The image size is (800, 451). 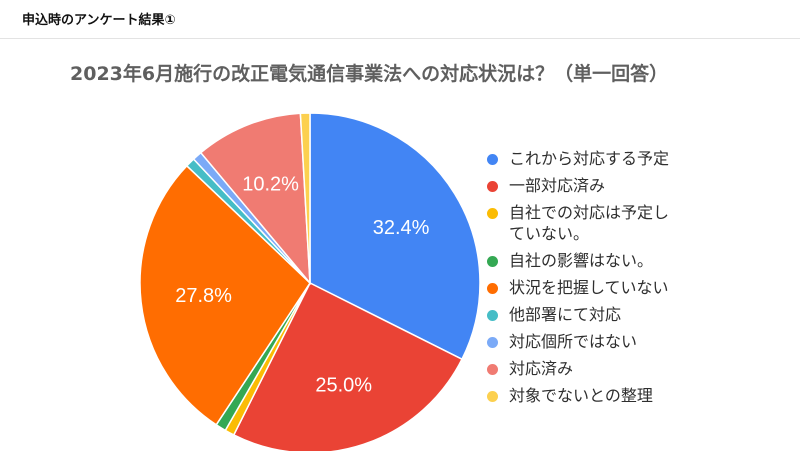 What do you see at coordinates (99, 20) in the screenshot?
I see `page-title: 申込時のアンケート結果①` at bounding box center [99, 20].